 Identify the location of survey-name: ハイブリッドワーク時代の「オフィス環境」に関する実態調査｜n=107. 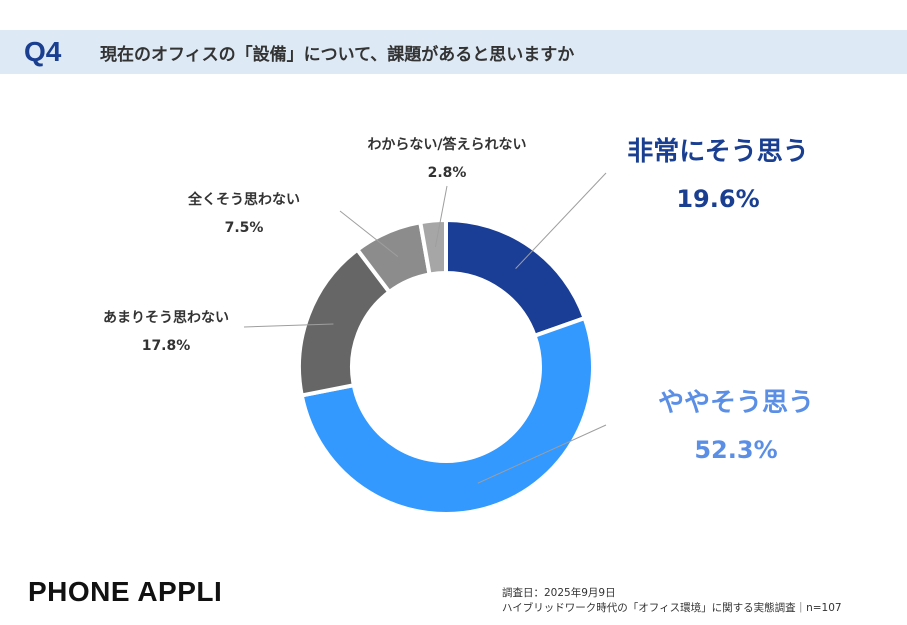
(672, 608).